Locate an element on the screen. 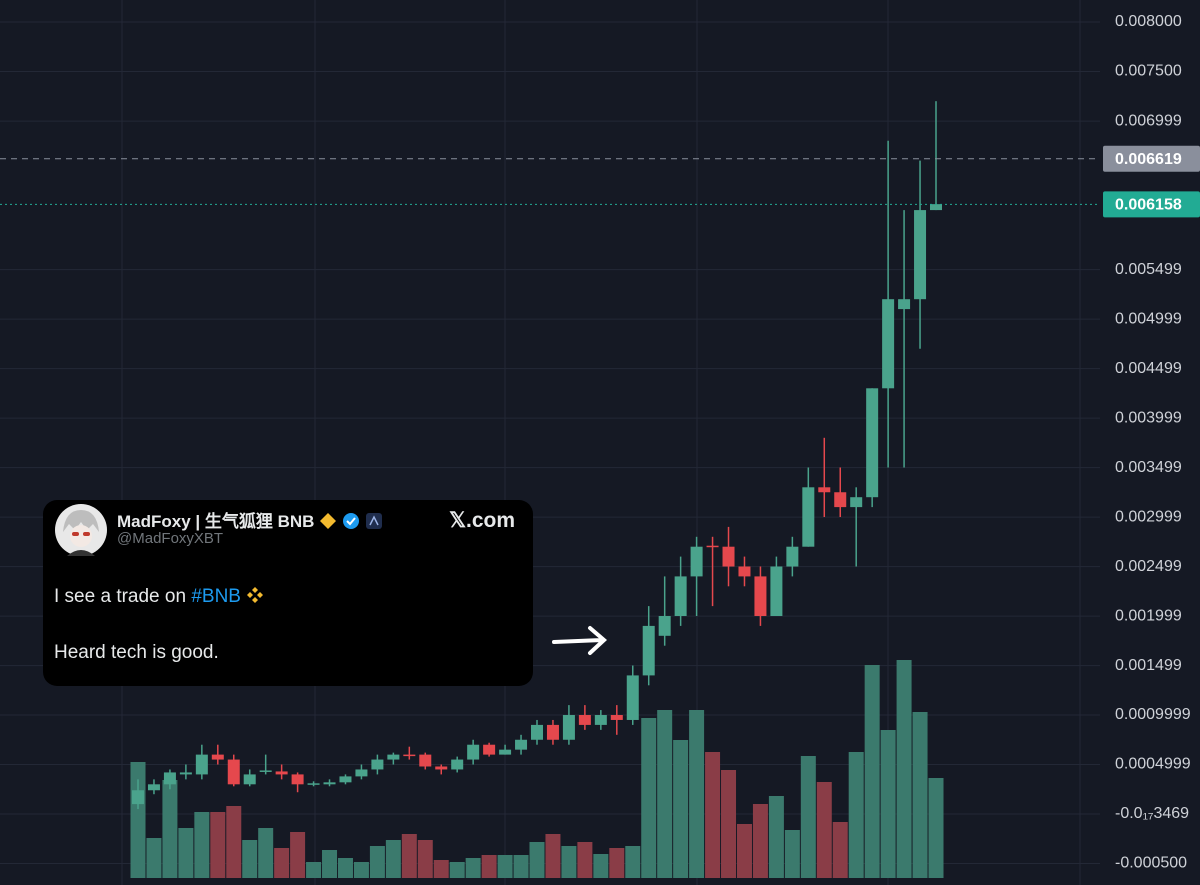 This screenshot has width=1200, height=885. y-tick-label: 0.002999 is located at coordinates (1148, 516).